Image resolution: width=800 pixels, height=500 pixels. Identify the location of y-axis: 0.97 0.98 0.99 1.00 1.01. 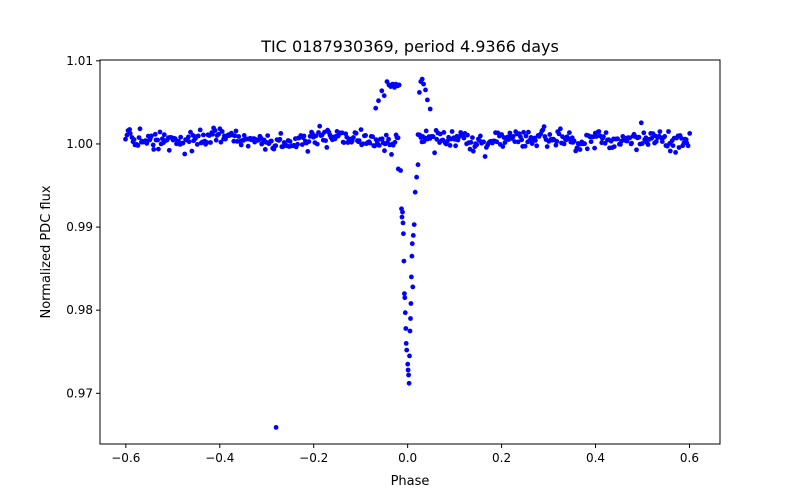
(83, 227).